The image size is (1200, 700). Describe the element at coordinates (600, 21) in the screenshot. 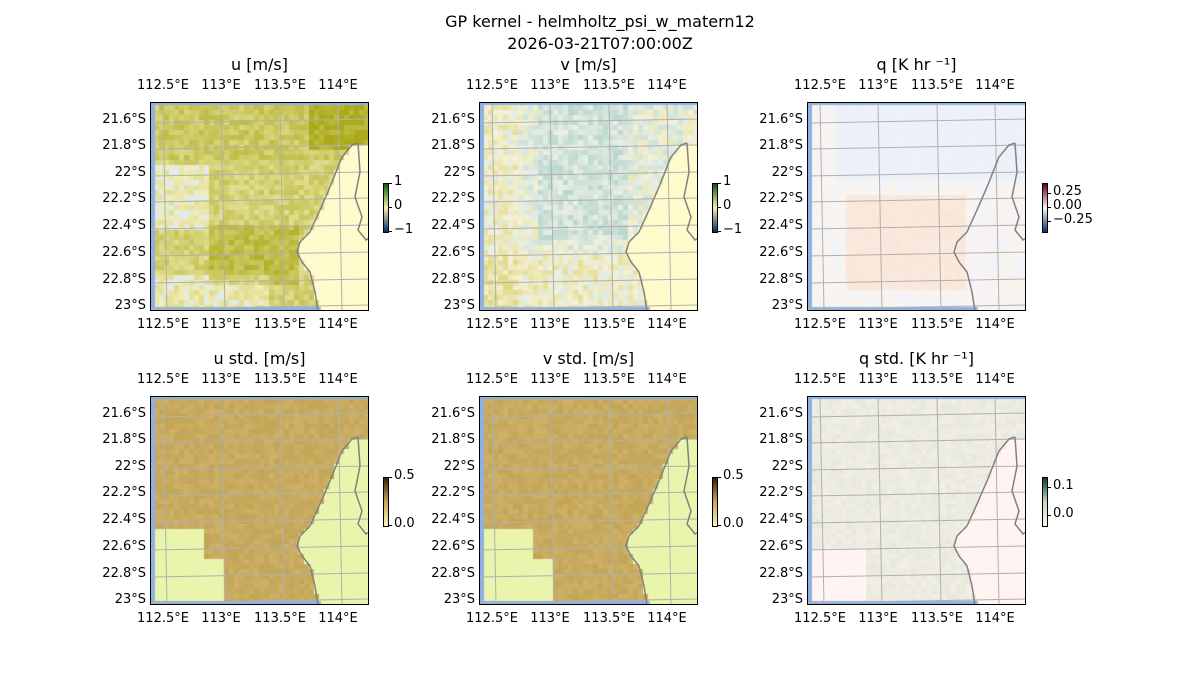

I see `figure-title: GP kernel - helmholtz_psi_w_matern12` at that location.